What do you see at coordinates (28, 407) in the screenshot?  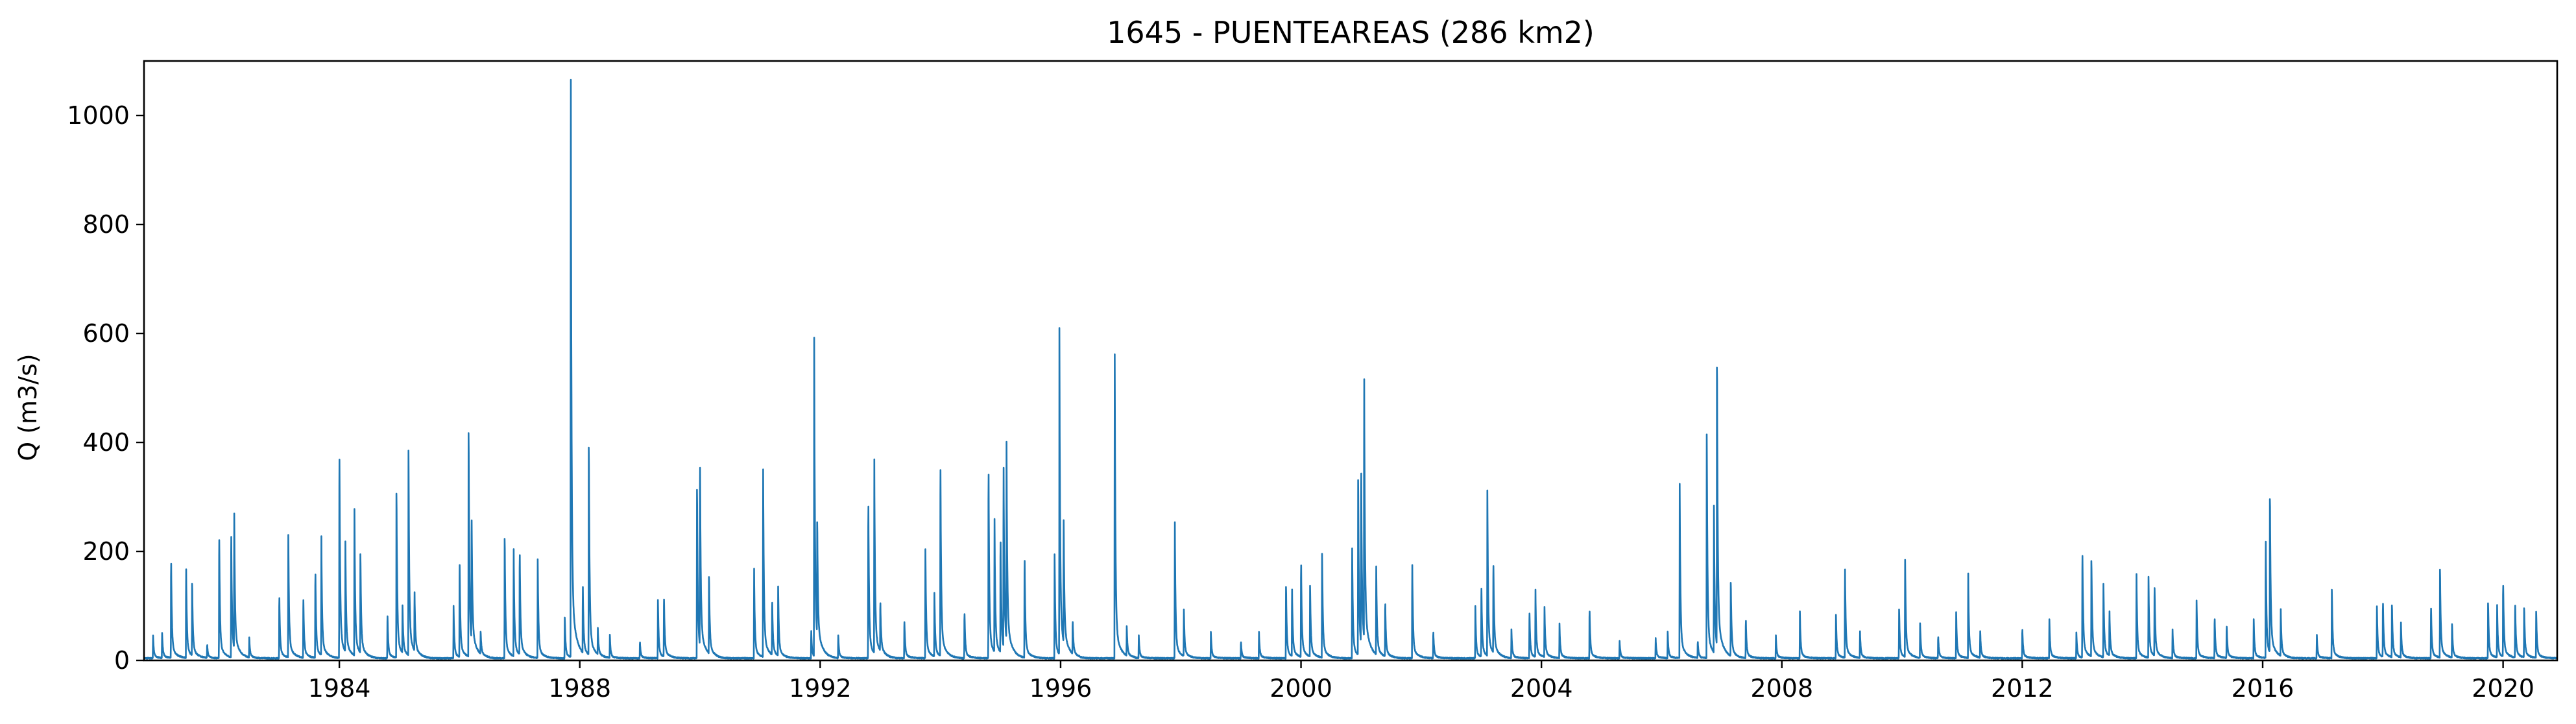 I see `y-axis-label: Q (m3/s)` at bounding box center [28, 407].